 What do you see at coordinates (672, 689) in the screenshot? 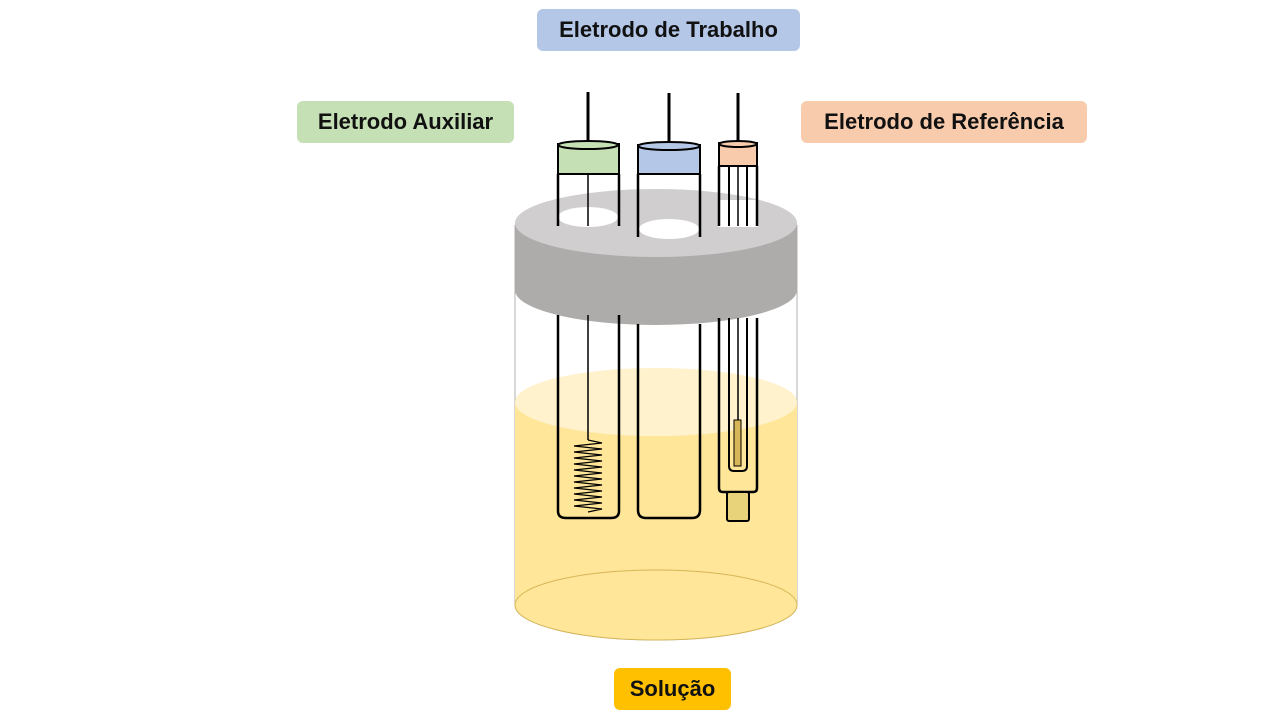
I see `solution-label: Solução` at bounding box center [672, 689].